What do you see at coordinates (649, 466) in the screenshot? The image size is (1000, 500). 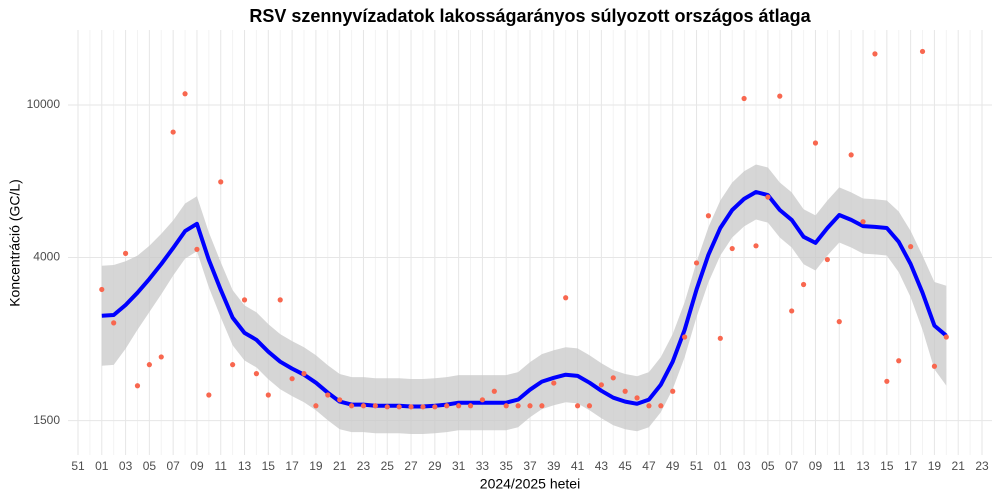 I see `x-tick-label: 47` at bounding box center [649, 466].